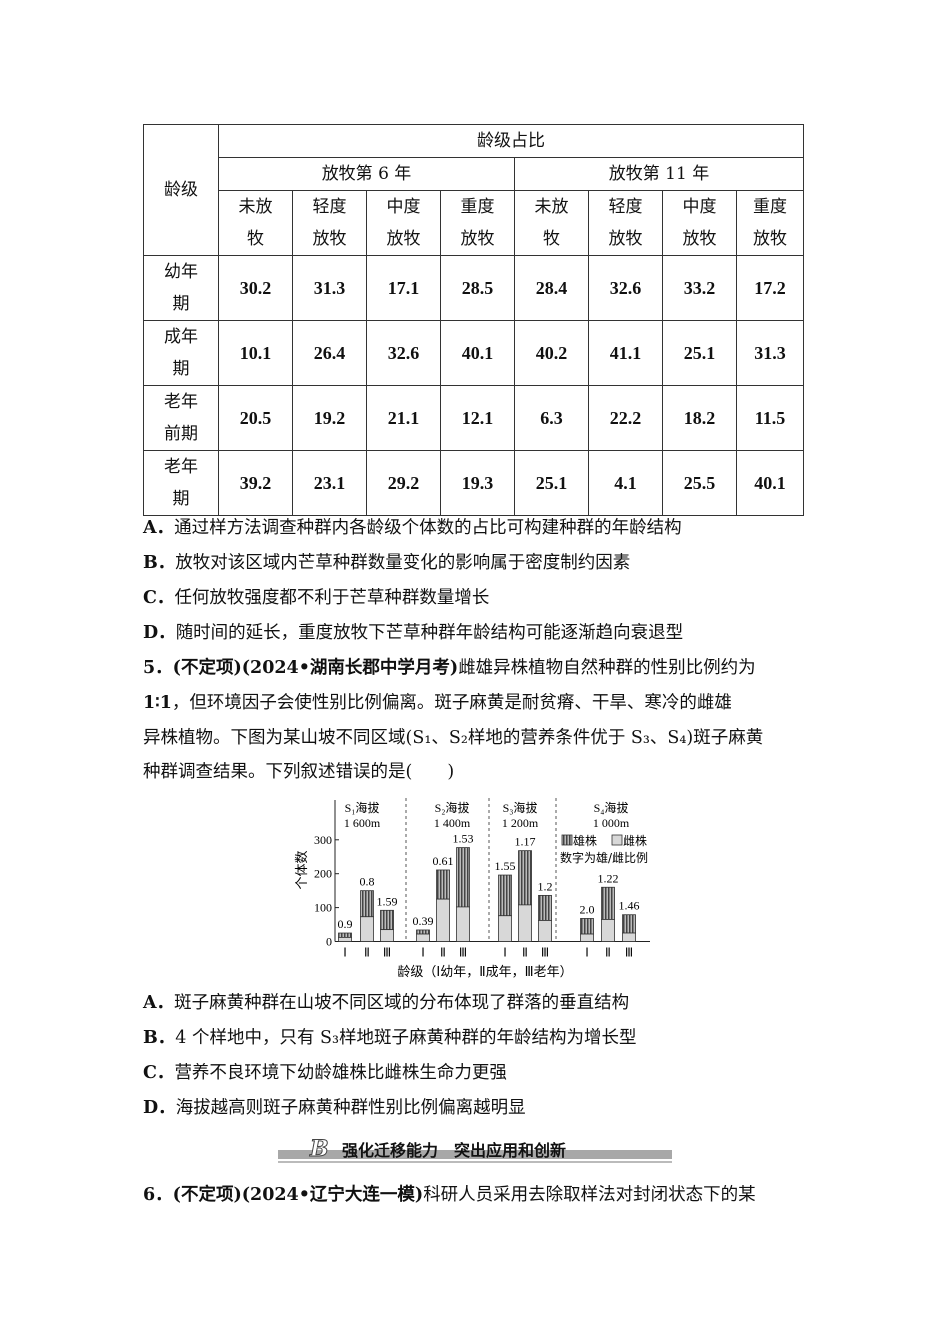 The image size is (950, 1344). Describe the element at coordinates (607, 668) in the screenshot. I see `q5-text: 雌雄异株植物自然种群的性别比例约为` at that location.